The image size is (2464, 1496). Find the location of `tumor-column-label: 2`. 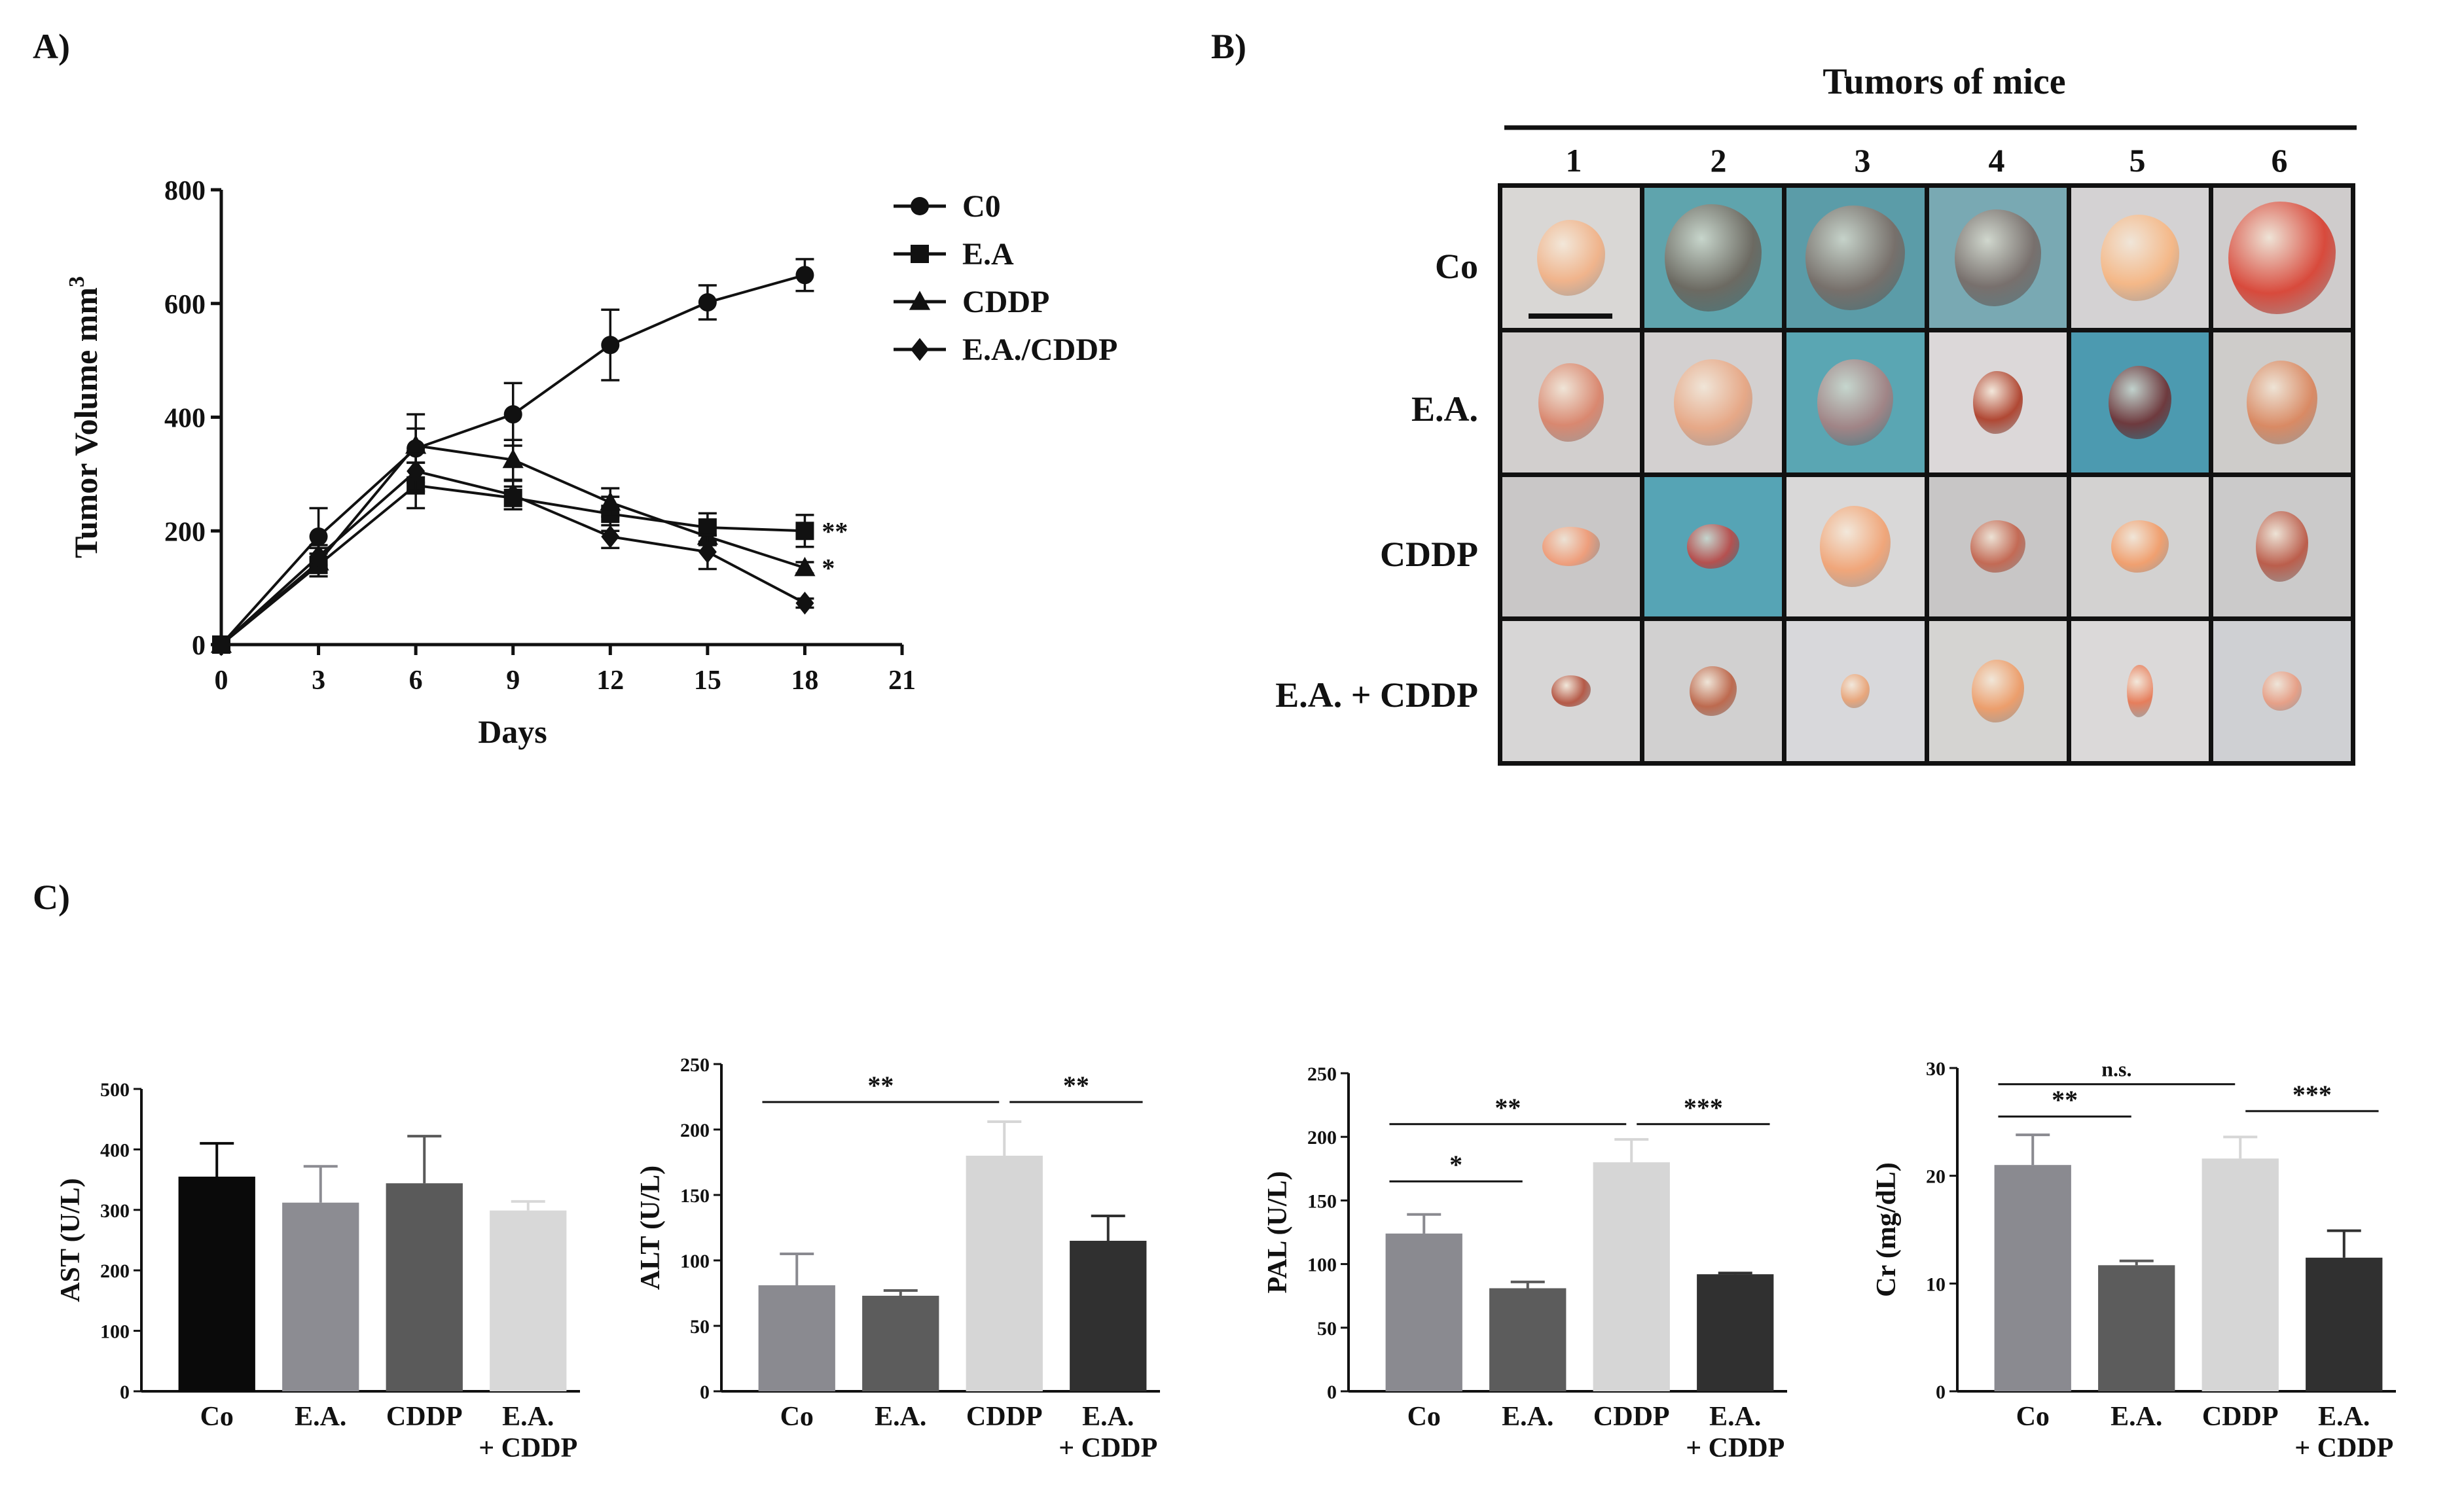

tumor-column-label: 2 is located at coordinates (1719, 160).